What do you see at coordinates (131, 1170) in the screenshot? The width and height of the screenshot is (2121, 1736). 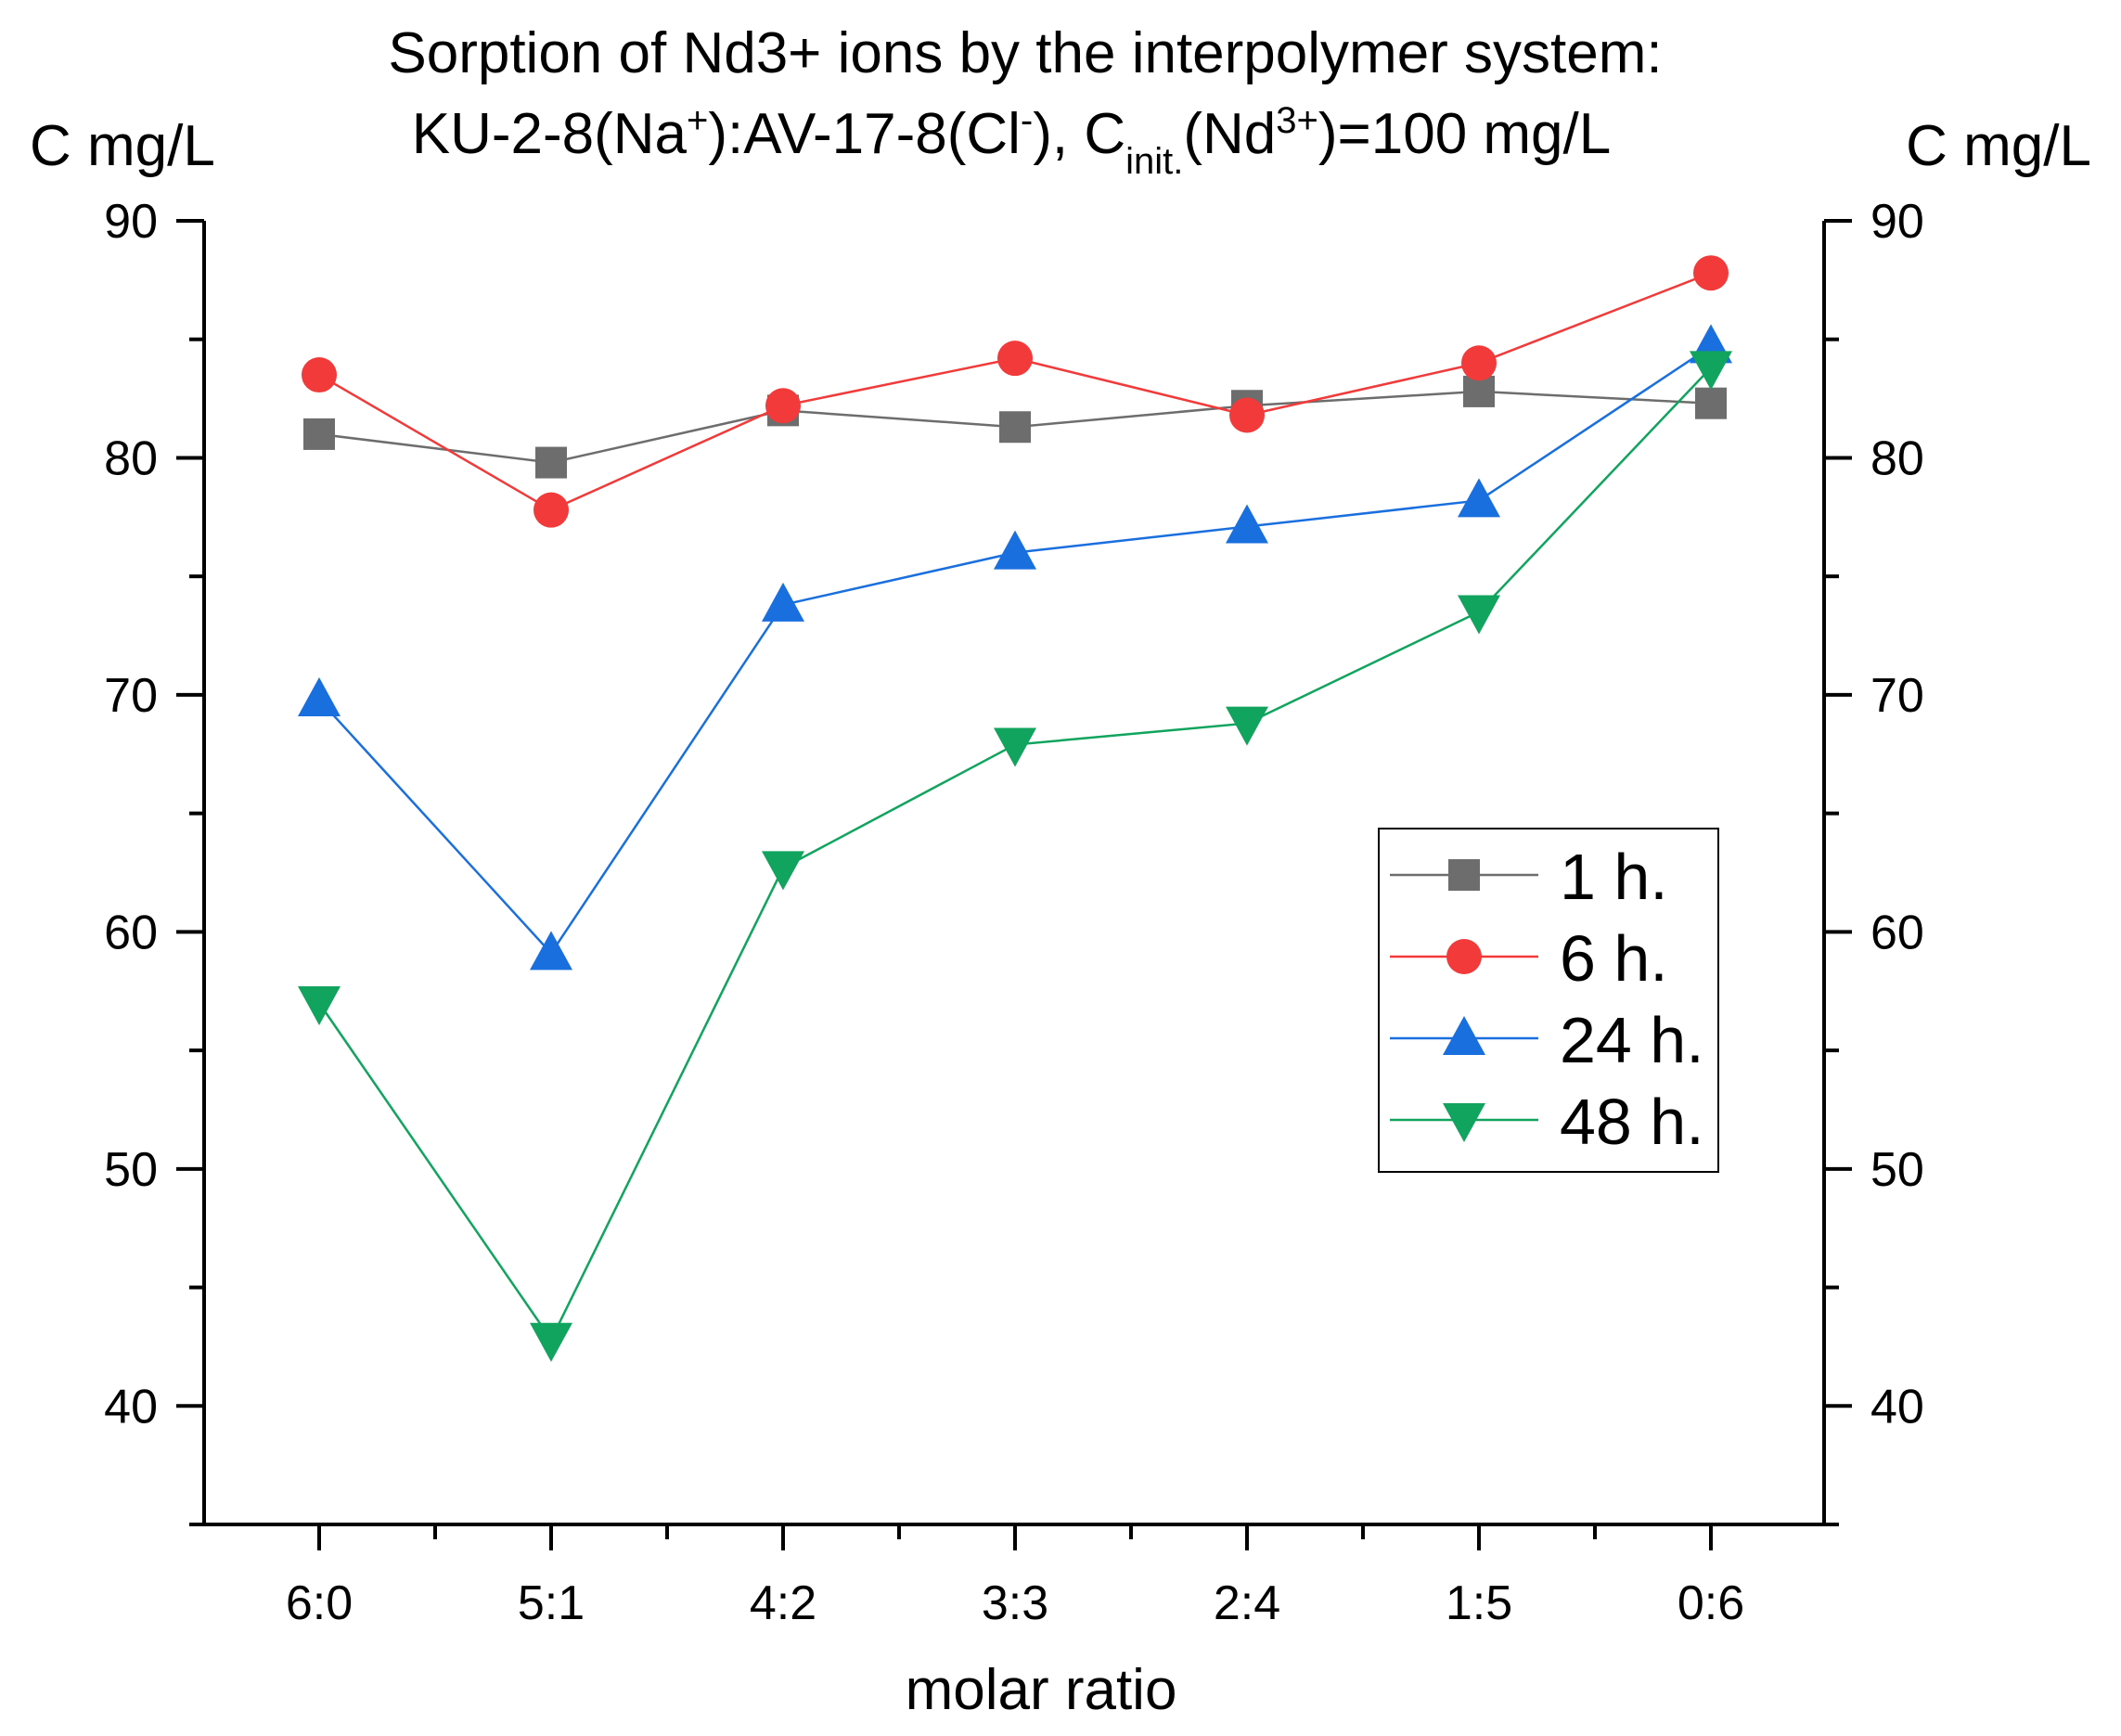 I see `y-tick-label-left: 50` at bounding box center [131, 1170].